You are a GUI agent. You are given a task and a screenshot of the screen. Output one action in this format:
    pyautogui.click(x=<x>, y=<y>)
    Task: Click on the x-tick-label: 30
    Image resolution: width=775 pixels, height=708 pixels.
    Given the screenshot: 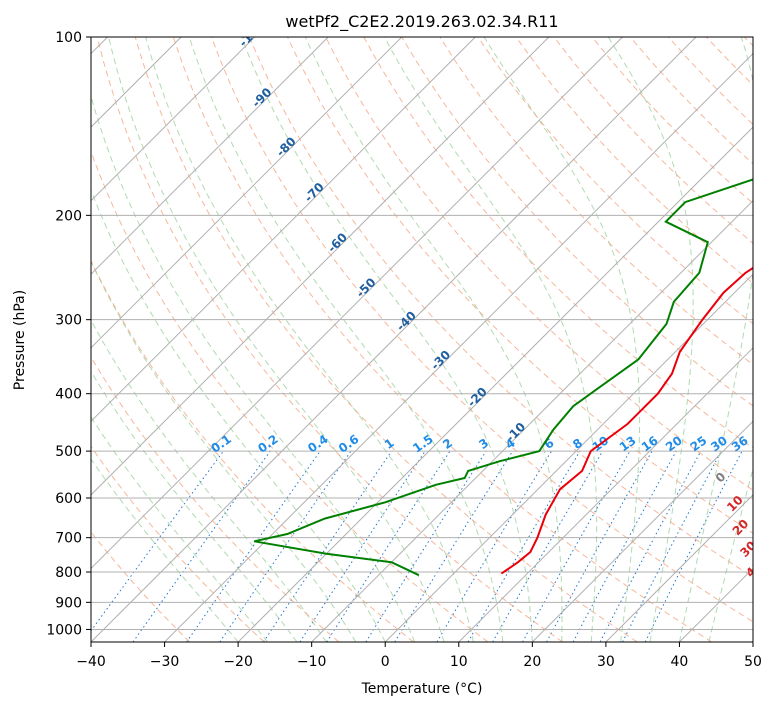 What is the action you would take?
    pyautogui.click(x=606, y=662)
    